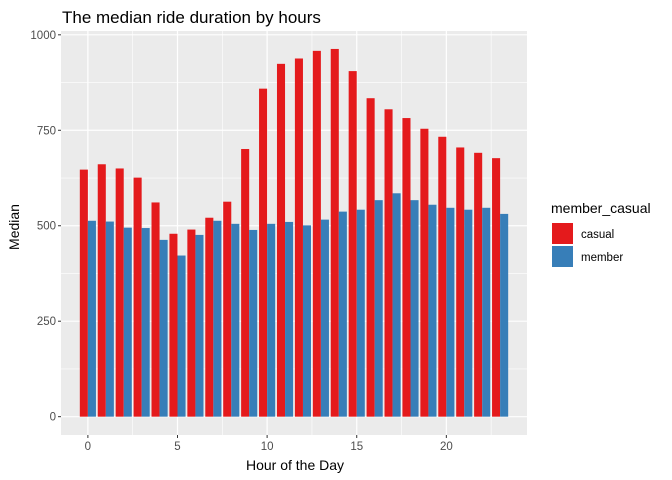 This screenshot has height=480, width=672. Describe the element at coordinates (46, 131) in the screenshot. I see `y-tick-label: 750` at that location.